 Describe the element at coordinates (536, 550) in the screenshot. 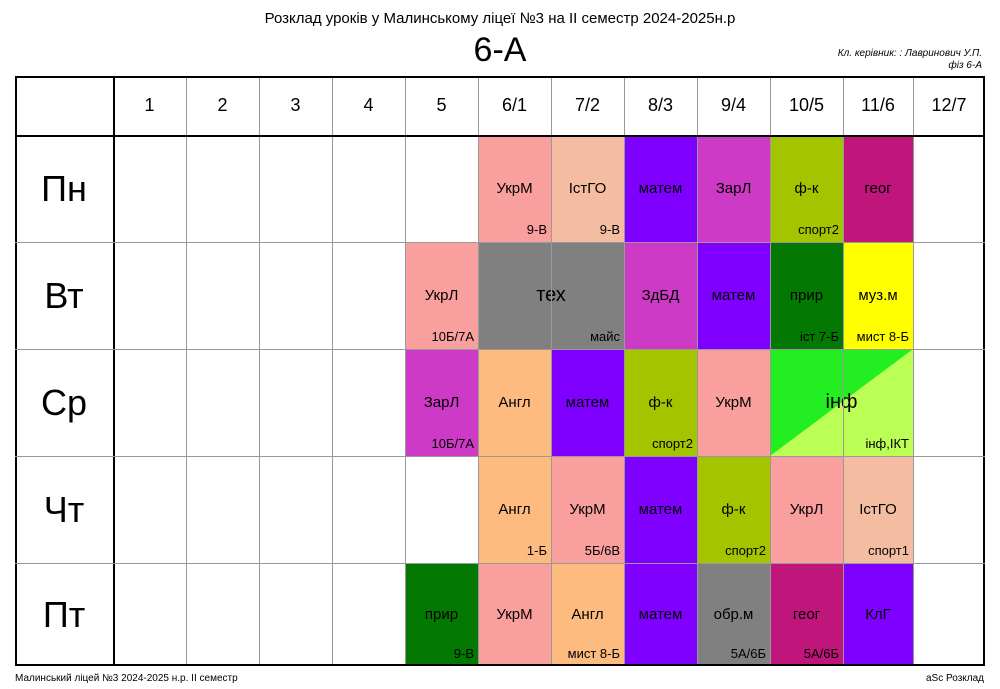

I see `lesson-room: 1-Б` at that location.